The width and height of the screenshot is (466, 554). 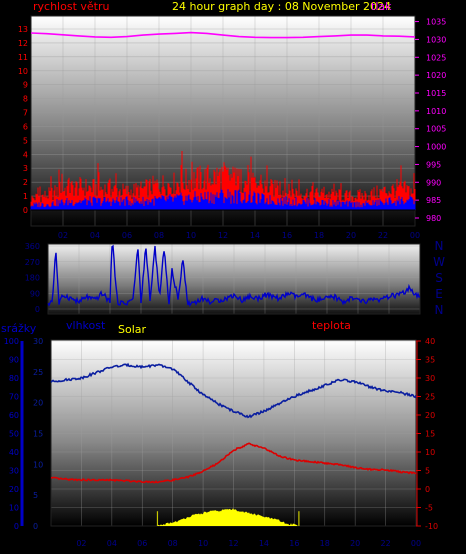 What do you see at coordinates (439, 262) in the screenshot?
I see `compass-w-1: W` at bounding box center [439, 262].